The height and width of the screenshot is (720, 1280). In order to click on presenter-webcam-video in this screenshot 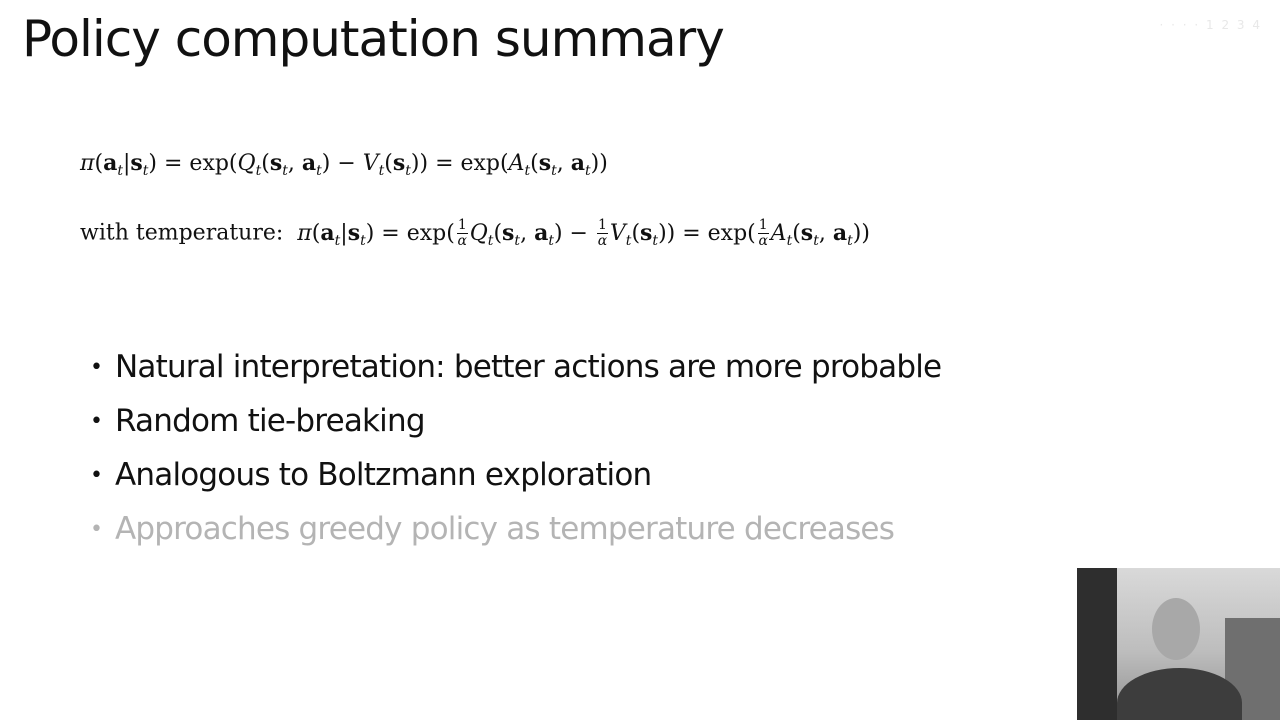, I will do `click(1178, 644)`.